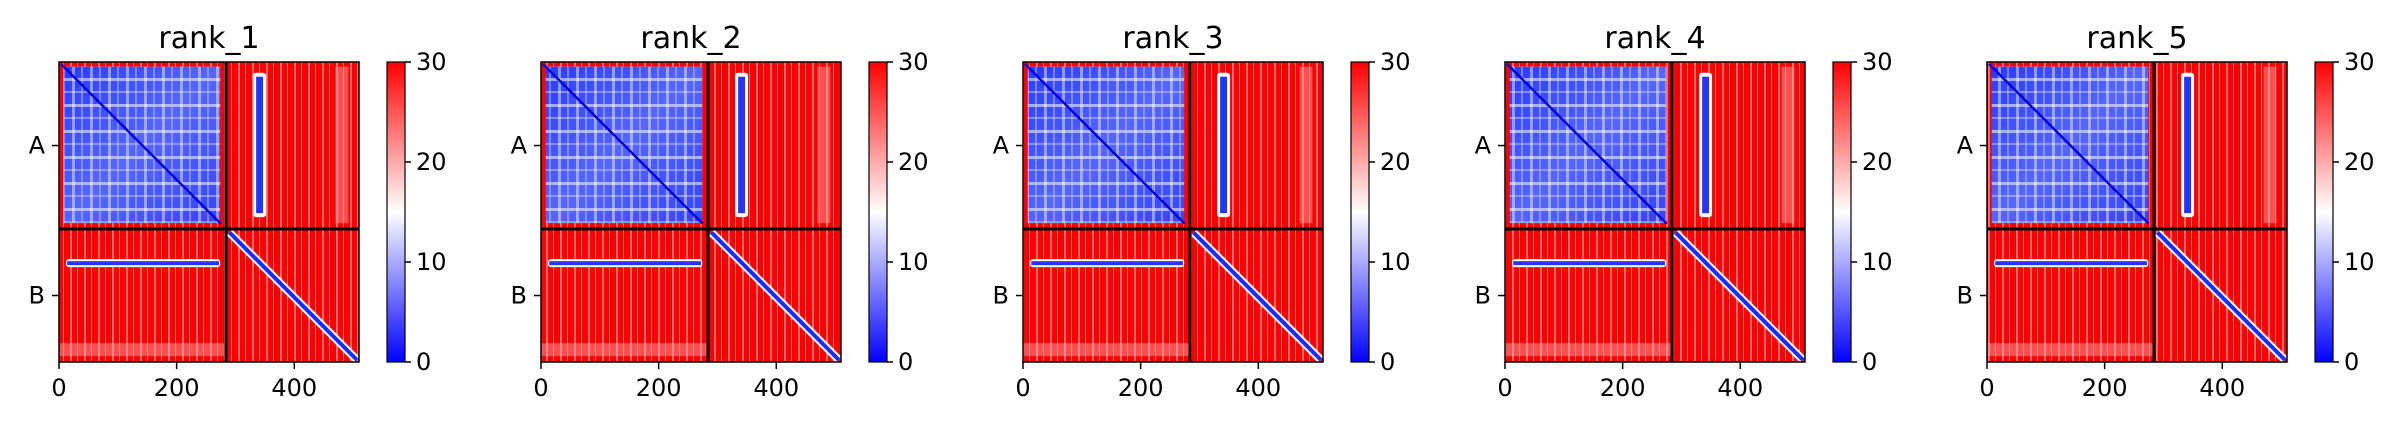 This screenshot has width=2401, height=438. Describe the element at coordinates (1172, 38) in the screenshot. I see `panel-title: rank_3` at that location.